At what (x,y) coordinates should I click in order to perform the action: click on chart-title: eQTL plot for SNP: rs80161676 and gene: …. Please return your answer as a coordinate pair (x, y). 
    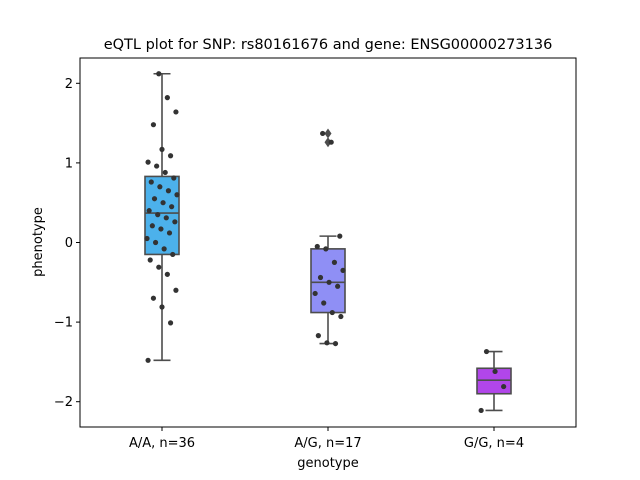
    Looking at the image, I should click on (328, 45).